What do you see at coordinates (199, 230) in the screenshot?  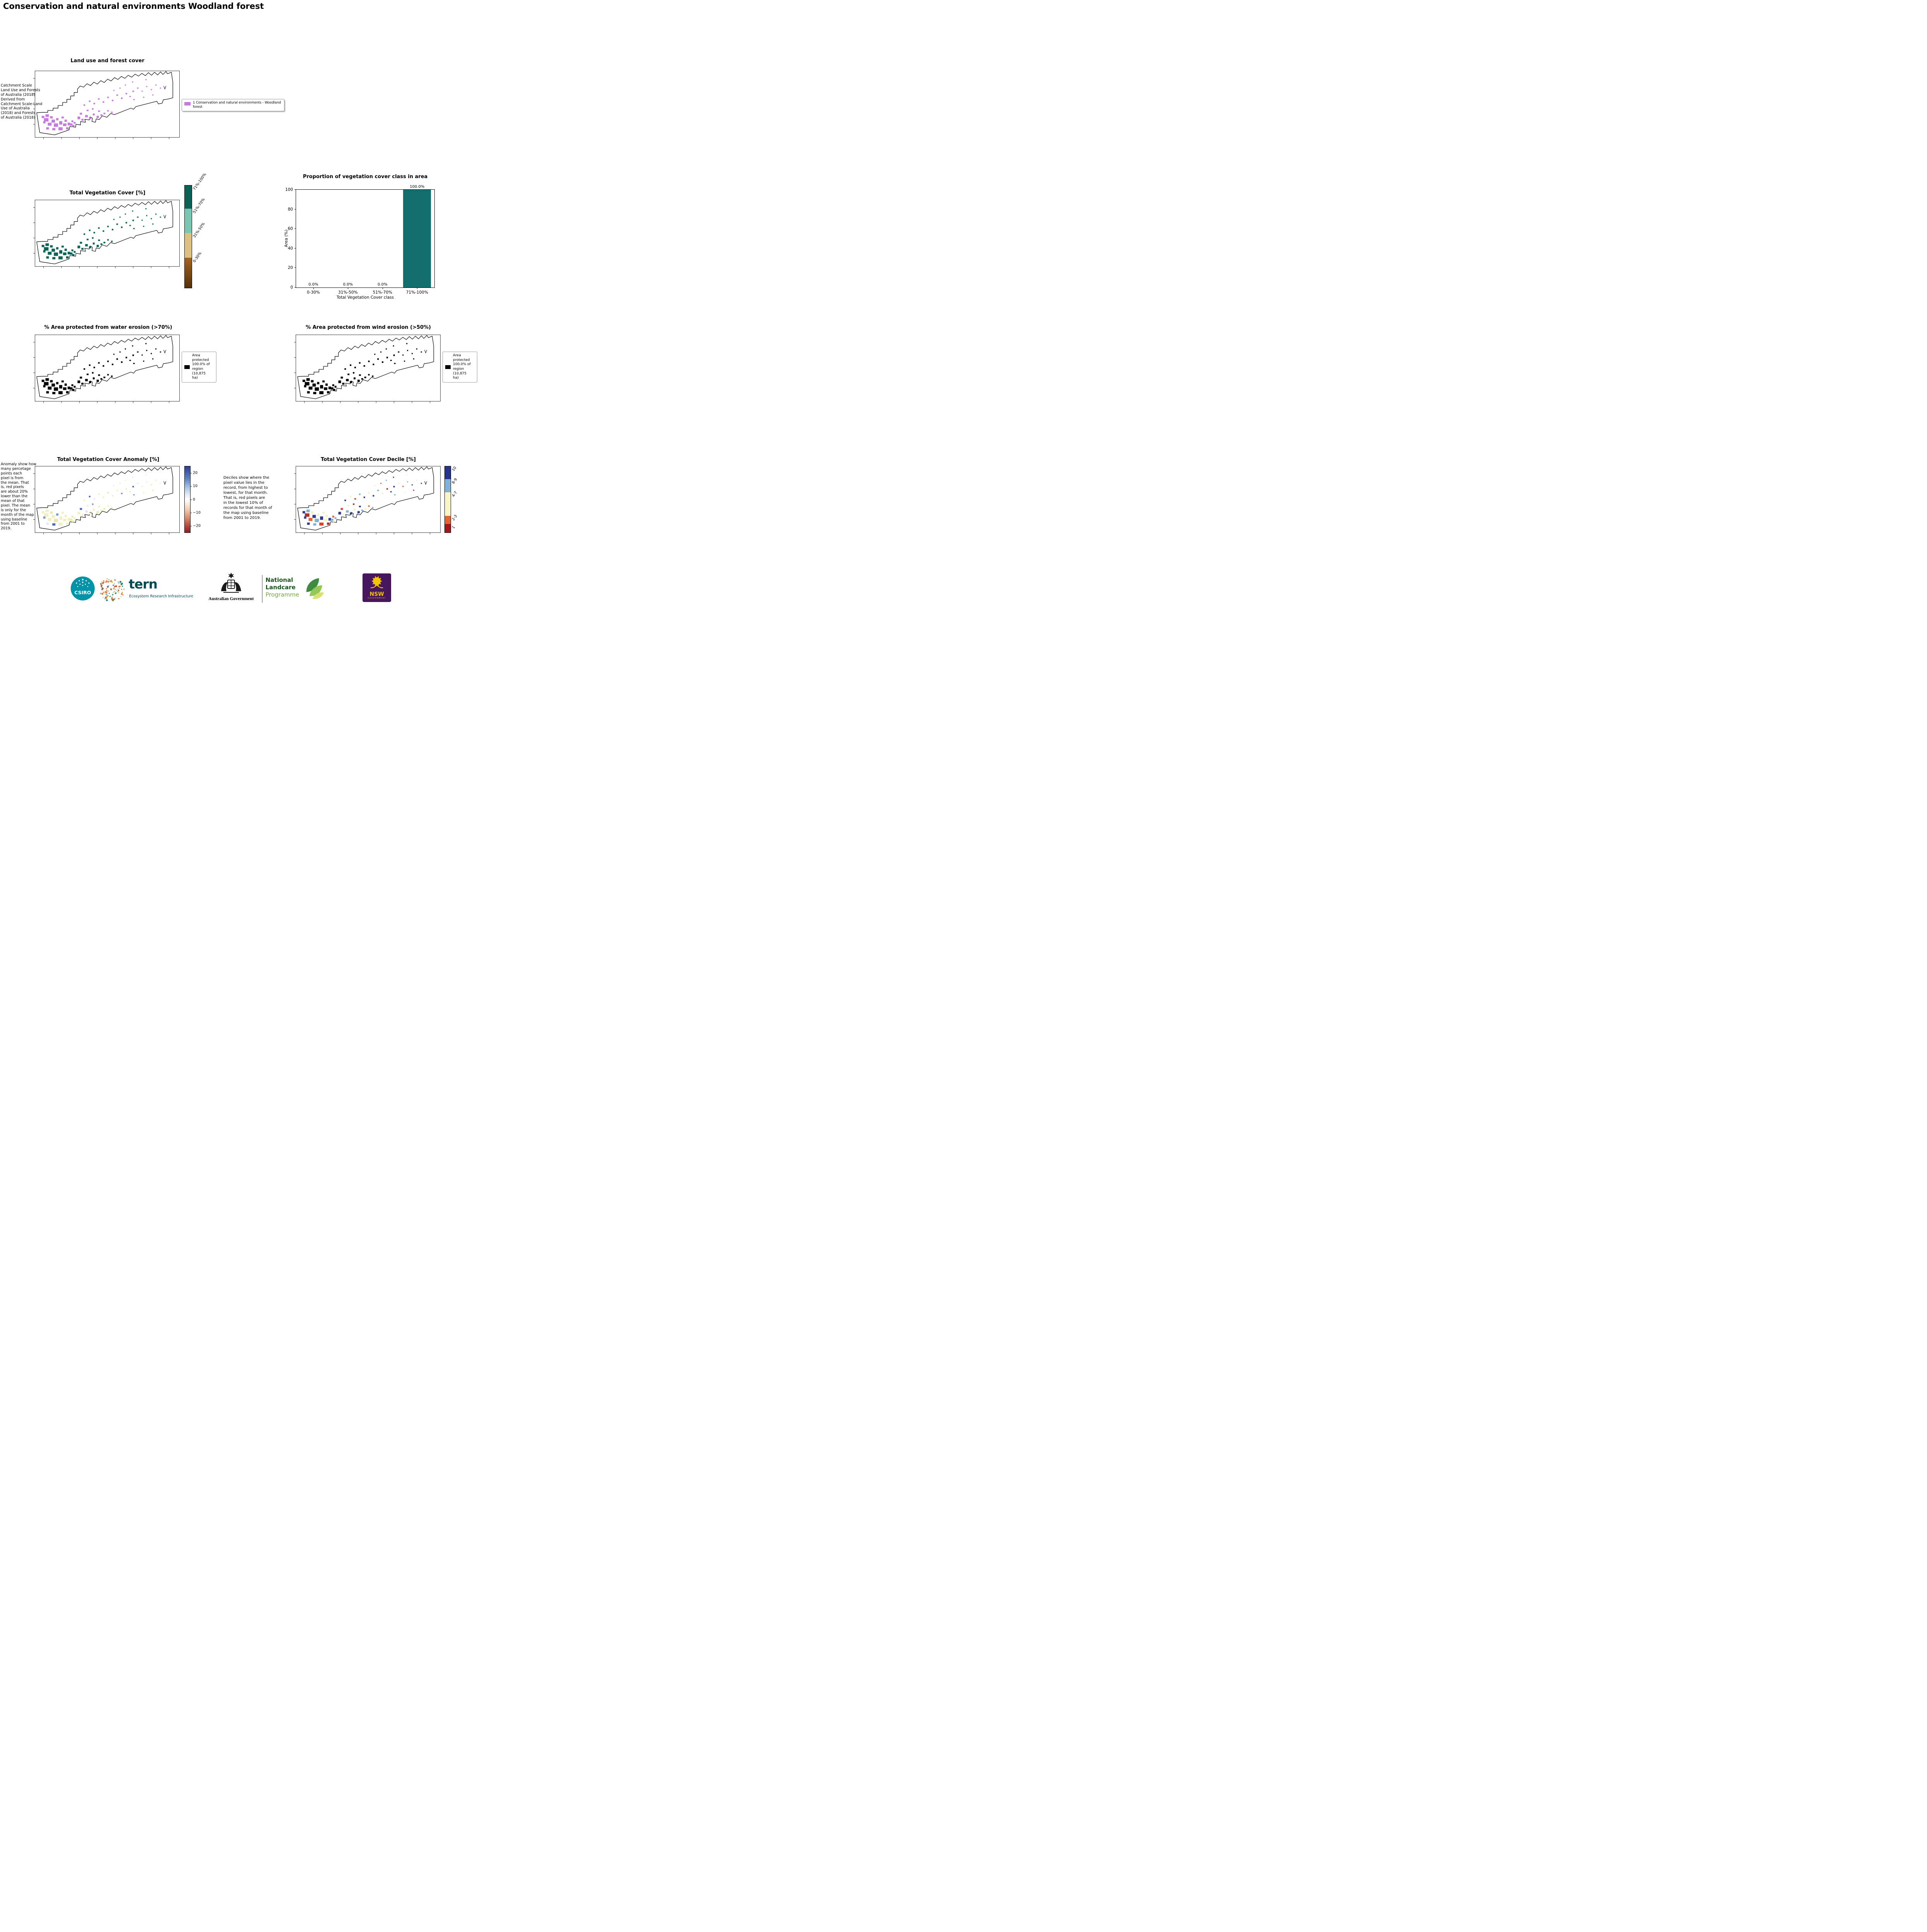 I see `colorbar-segment-label: 31%-50%` at bounding box center [199, 230].